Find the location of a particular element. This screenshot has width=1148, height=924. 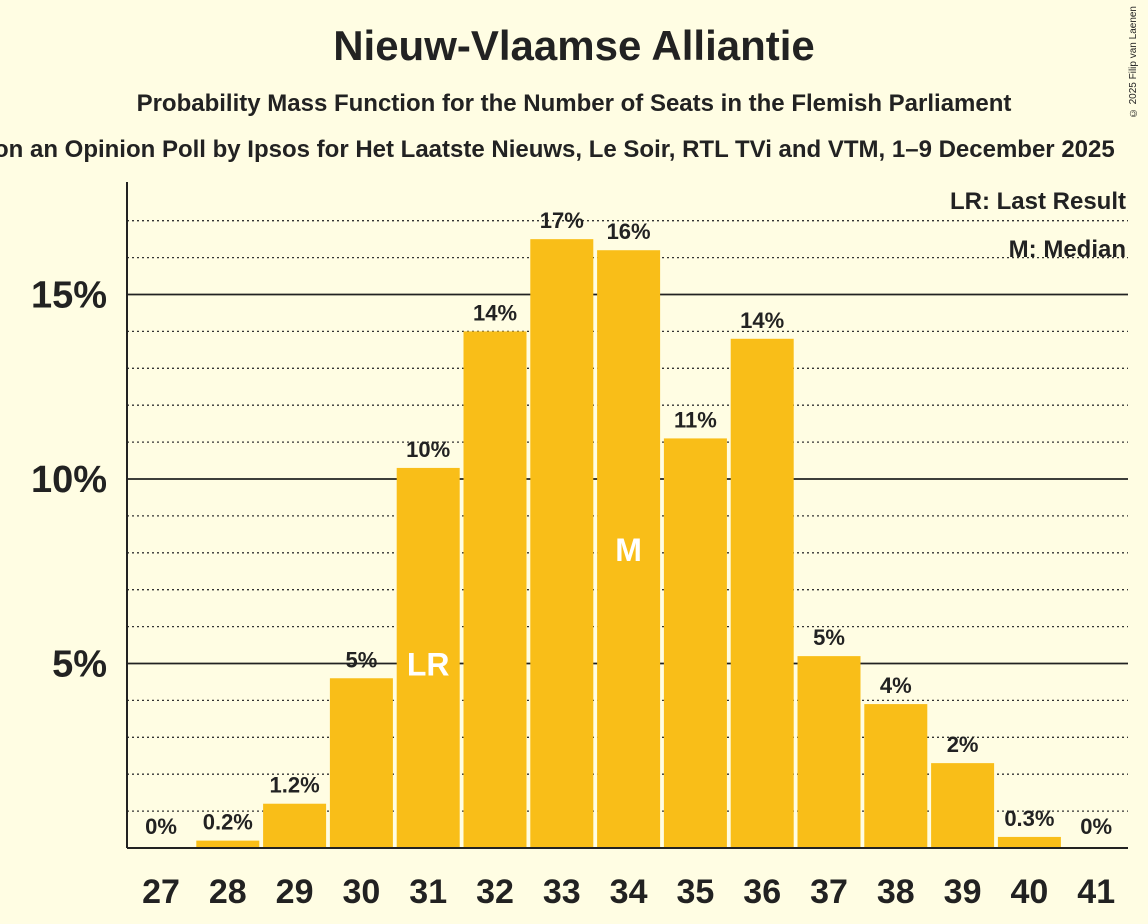

x-tick-label-28: 28 is located at coordinates (228, 892).